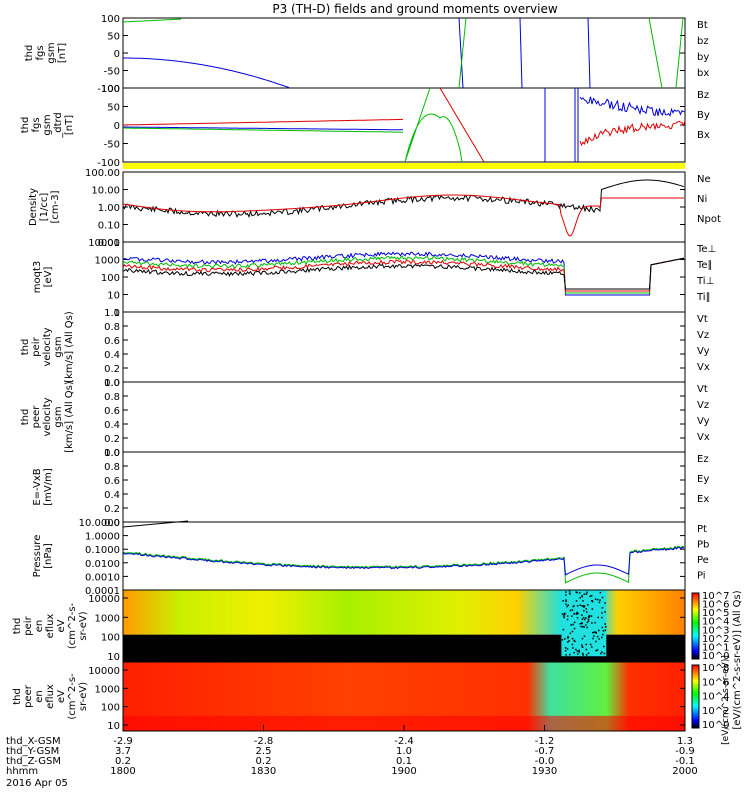 This screenshot has width=750, height=800. What do you see at coordinates (715, 668) in the screenshot?
I see `colorbar-tick-peer-eflux: 10^8` at bounding box center [715, 668].